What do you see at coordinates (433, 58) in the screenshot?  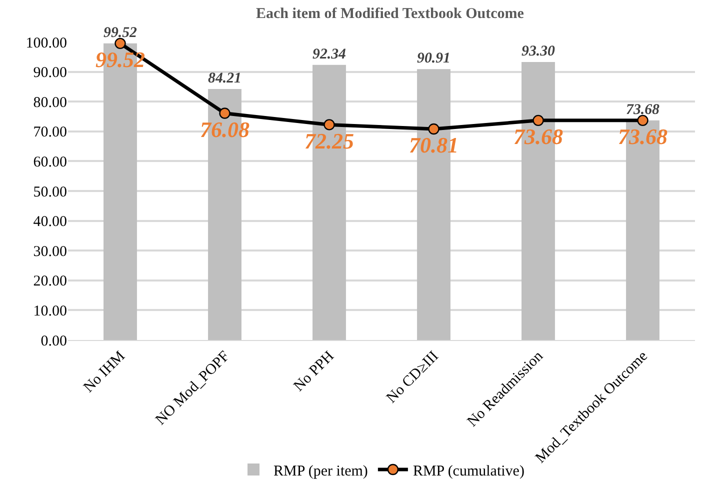 I see `data-label: 90.91` at bounding box center [433, 58].